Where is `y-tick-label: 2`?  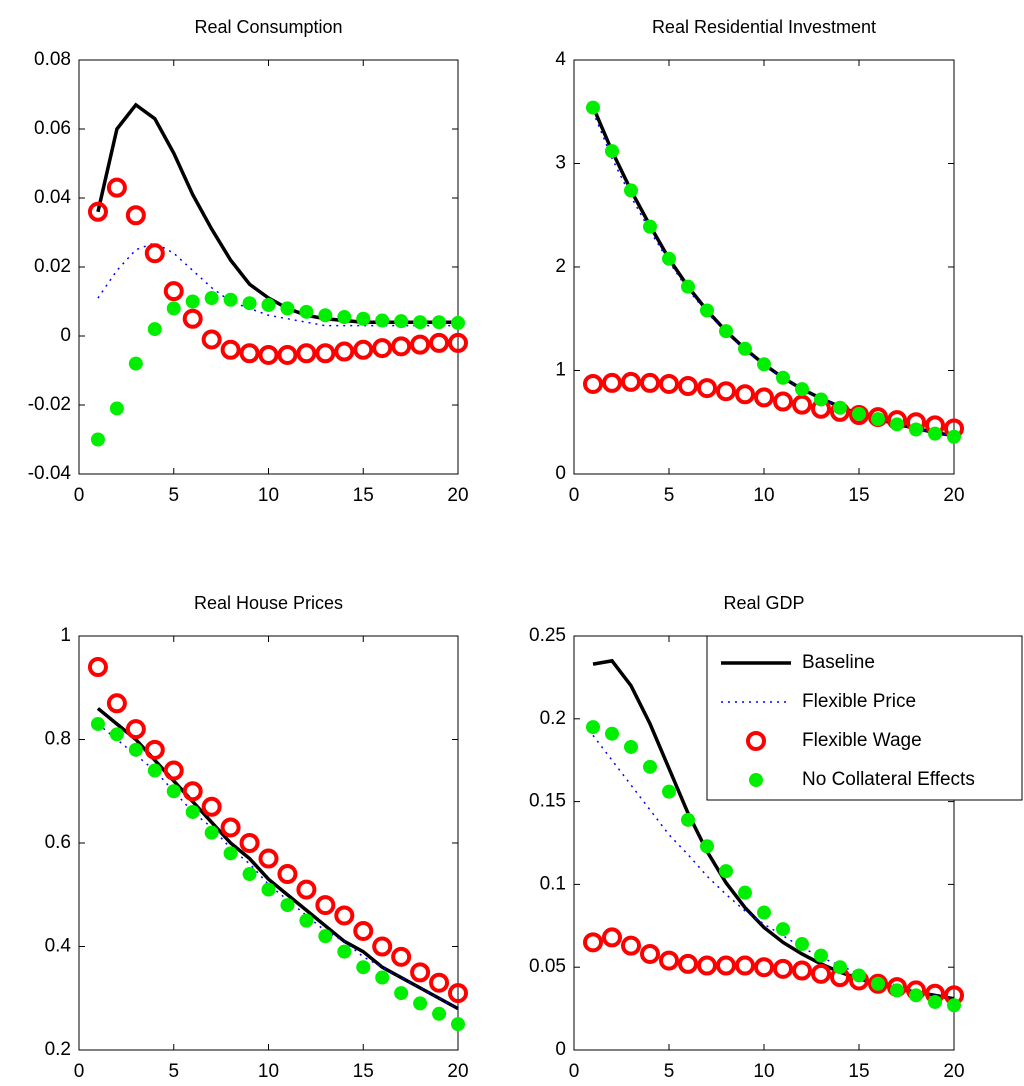
y-tick-label: 2 is located at coordinates (560, 266).